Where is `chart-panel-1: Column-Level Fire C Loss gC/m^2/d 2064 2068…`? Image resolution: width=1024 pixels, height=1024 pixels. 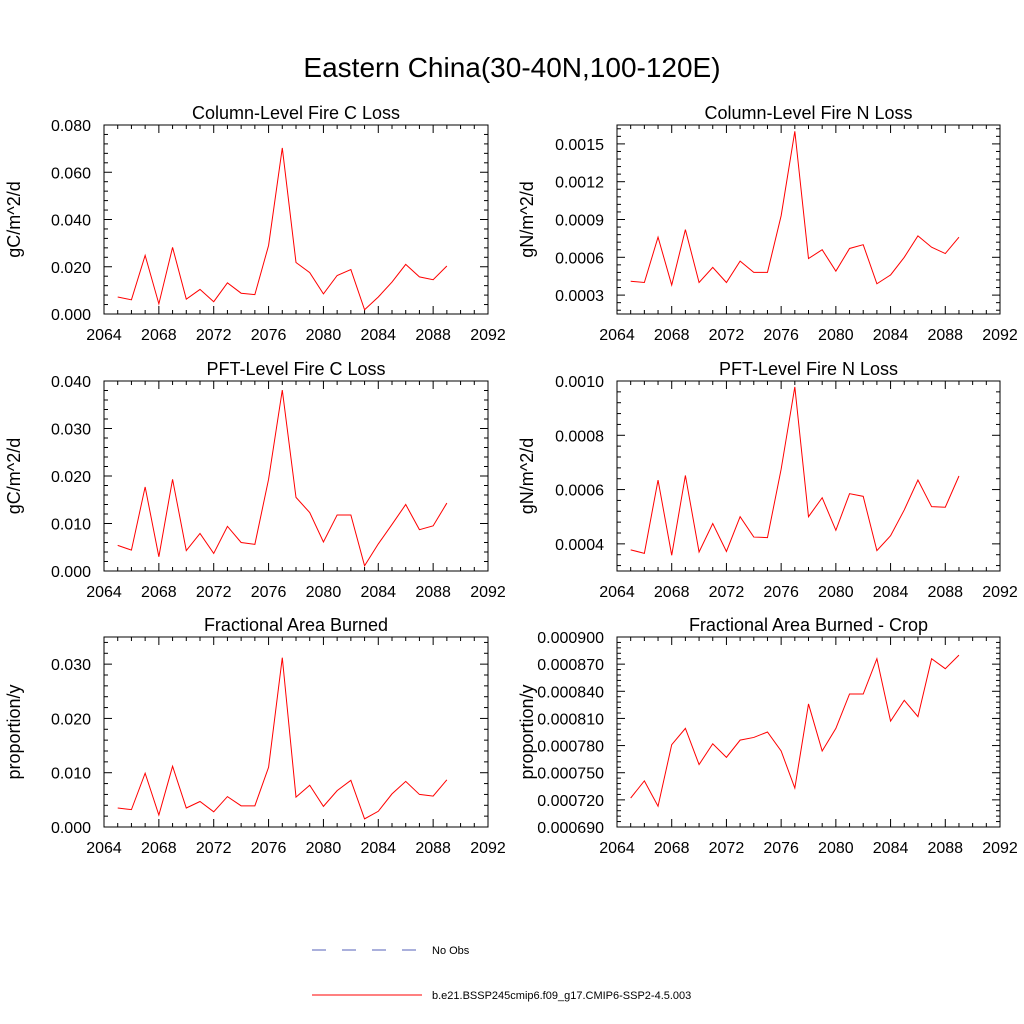 chart-panel-1: Column-Level Fire C Loss gC/m^2/d 2064 2068… is located at coordinates (255, 223).